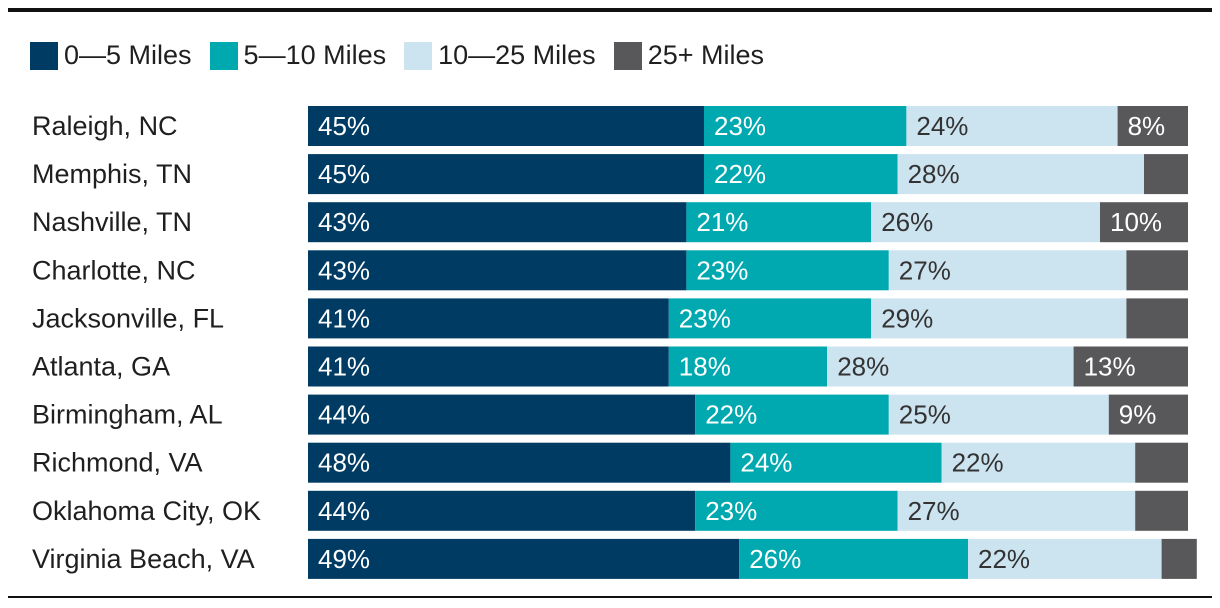 This screenshot has width=1220, height=608. What do you see at coordinates (114, 270) in the screenshot?
I see `category-label: Charlotte, NC` at bounding box center [114, 270].